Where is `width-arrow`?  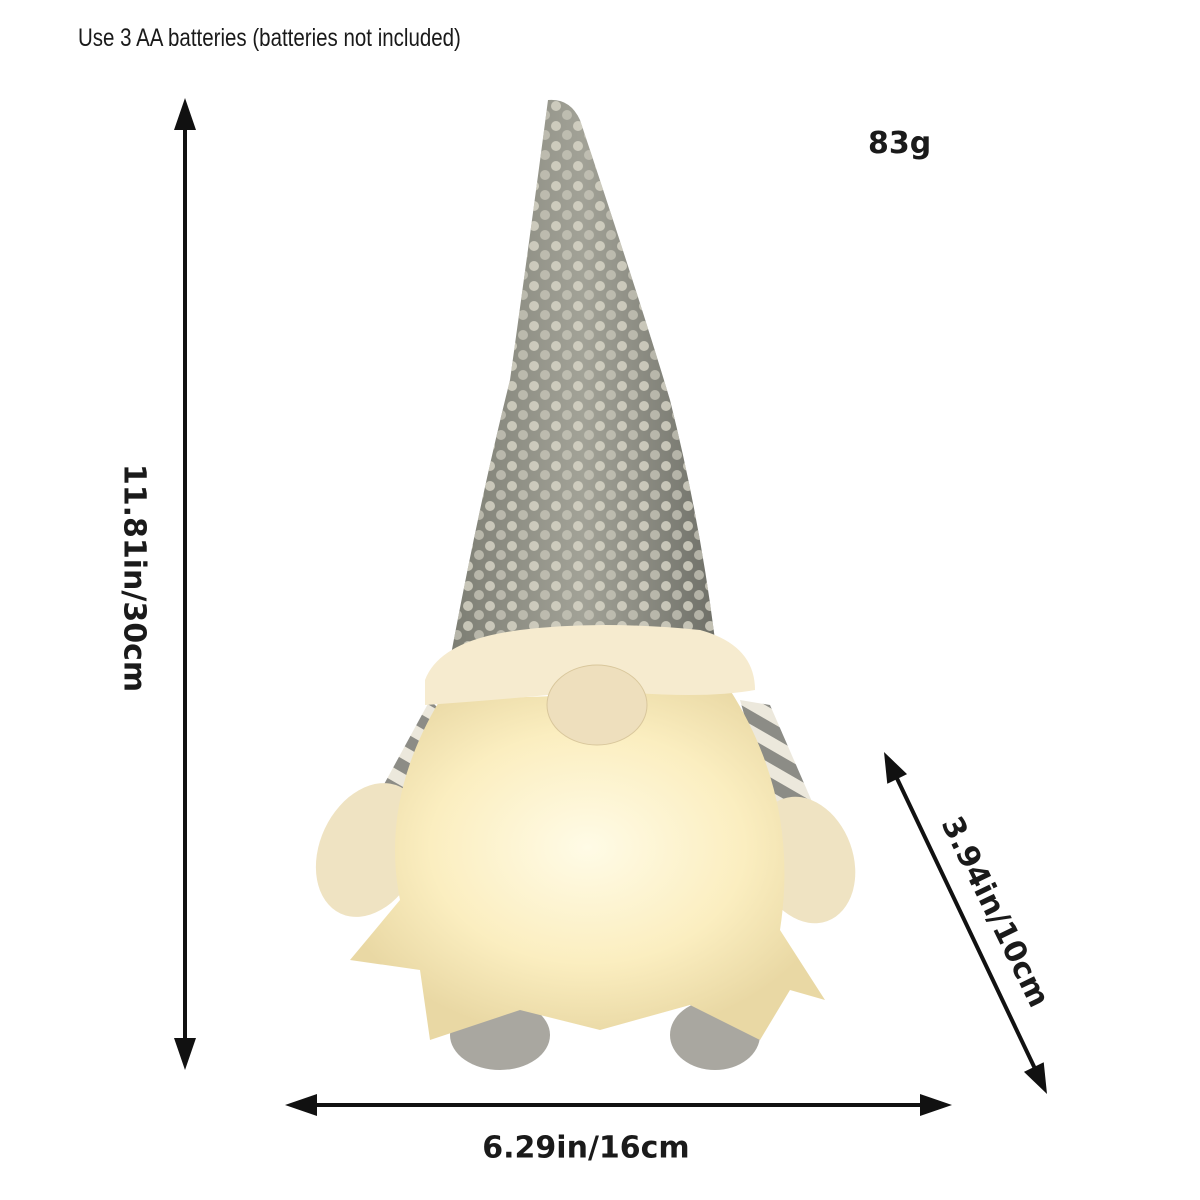 width-arrow is located at coordinates (618, 1105).